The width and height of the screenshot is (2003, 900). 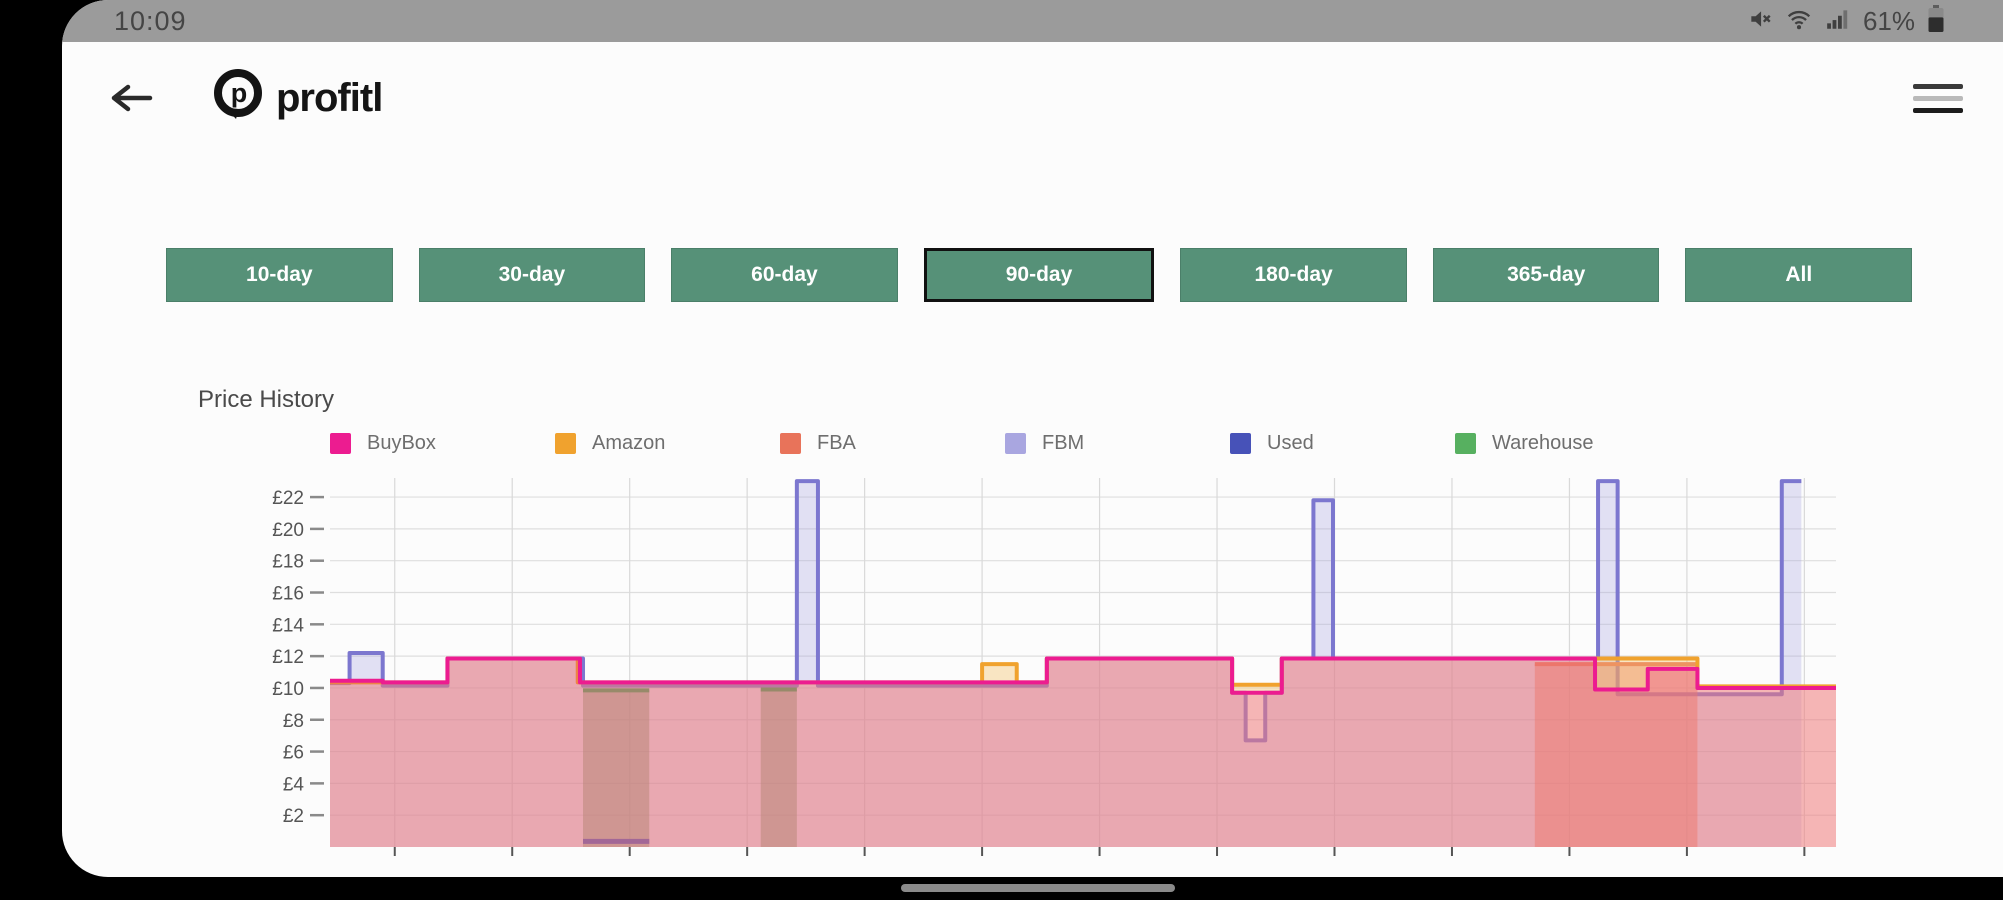 What do you see at coordinates (294, 784) in the screenshot?
I see `y-axis-label: £4` at bounding box center [294, 784].